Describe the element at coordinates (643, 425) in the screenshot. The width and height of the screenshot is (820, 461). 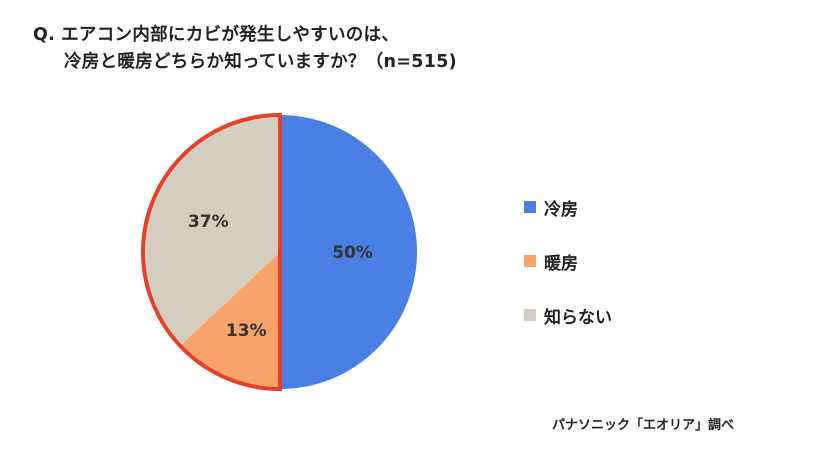
I see `source-note: パナソニック「エオリア」調べ` at that location.